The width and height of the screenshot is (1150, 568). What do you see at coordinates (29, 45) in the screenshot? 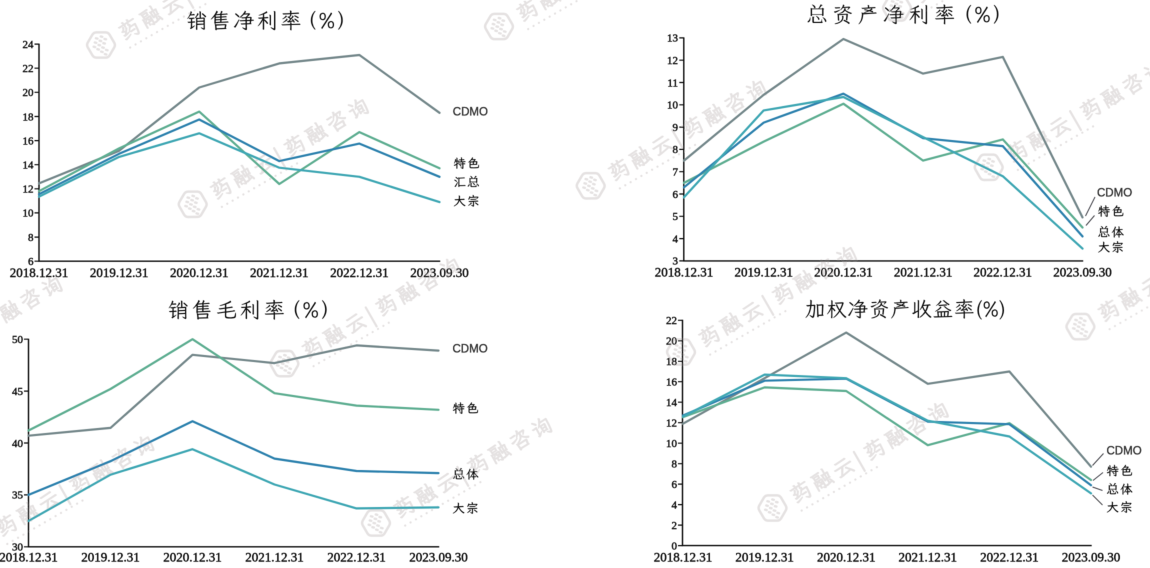
I see `svg-text: 24` at bounding box center [29, 45].